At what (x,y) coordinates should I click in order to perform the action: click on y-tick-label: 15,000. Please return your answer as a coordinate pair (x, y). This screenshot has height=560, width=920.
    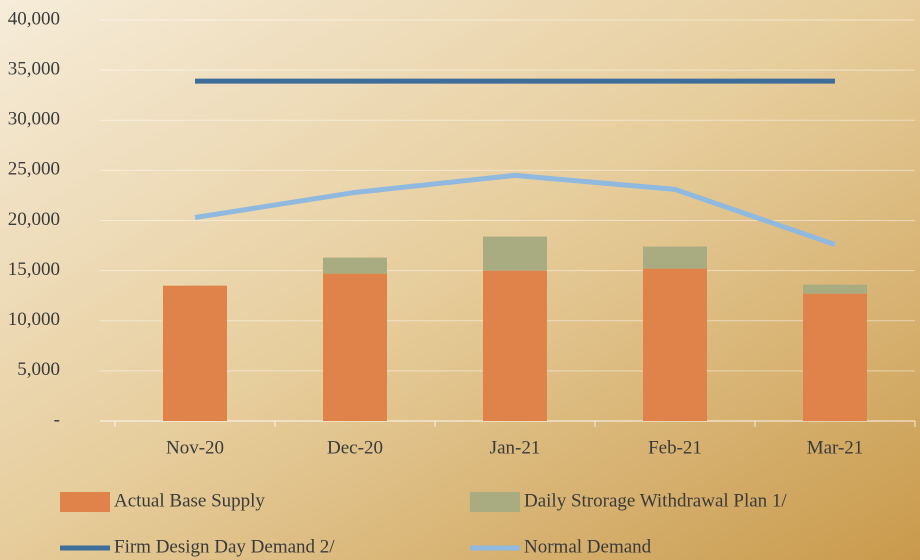
    Looking at the image, I should click on (34, 269).